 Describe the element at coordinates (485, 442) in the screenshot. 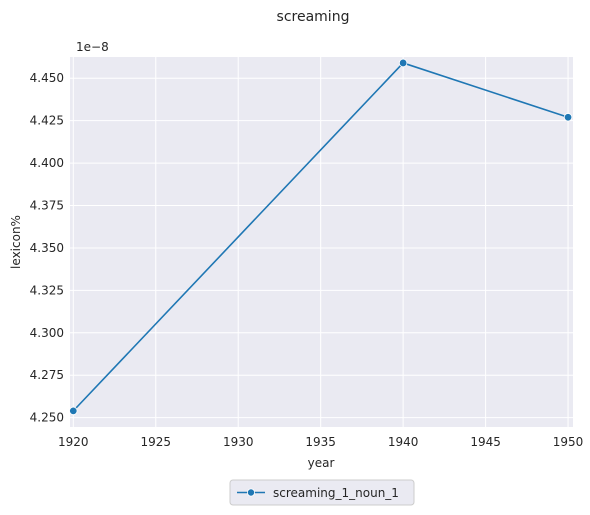

I see `x-tick-label: 1945` at that location.